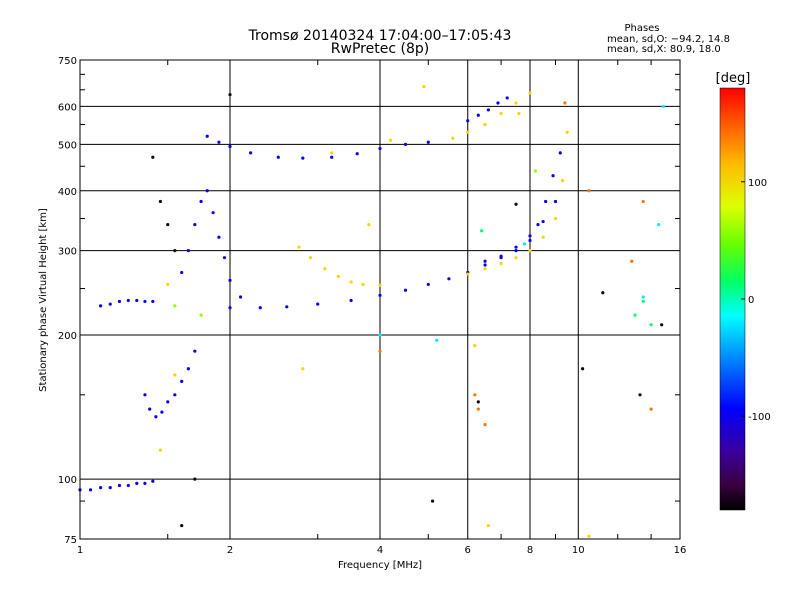 This screenshot has width=800, height=600. Describe the element at coordinates (67, 107) in the screenshot. I see `y-tick-label: 600` at that location.